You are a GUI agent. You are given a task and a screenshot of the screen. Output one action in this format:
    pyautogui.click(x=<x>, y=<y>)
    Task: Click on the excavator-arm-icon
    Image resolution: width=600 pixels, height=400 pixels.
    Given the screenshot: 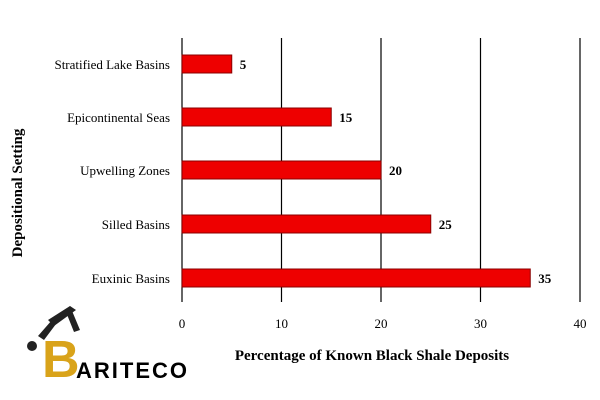 What is the action you would take?
    pyautogui.click(x=53, y=328)
    